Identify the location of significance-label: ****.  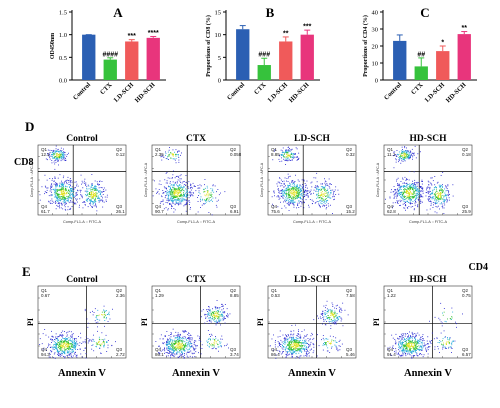
(153, 33).